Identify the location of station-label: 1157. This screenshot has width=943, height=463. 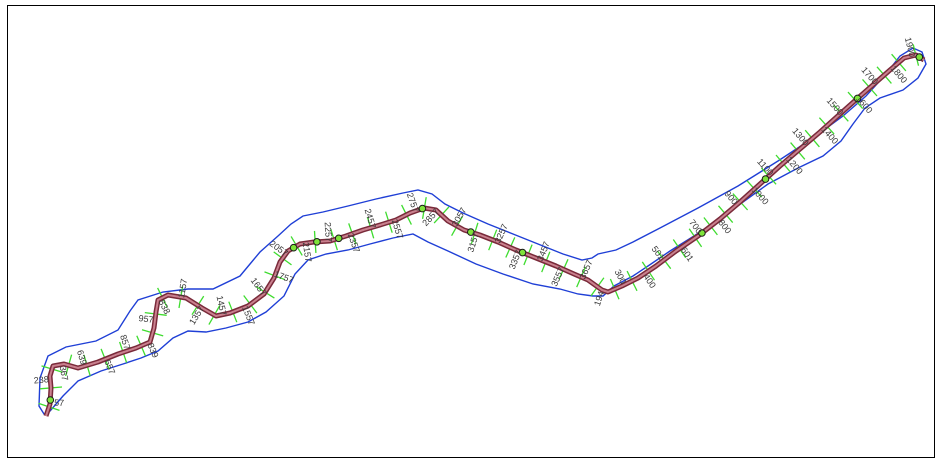
(182, 288).